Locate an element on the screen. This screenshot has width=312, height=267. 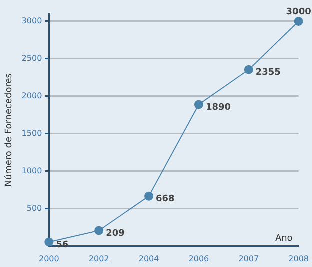
y-tick-label: 2500 is located at coordinates (32, 59).